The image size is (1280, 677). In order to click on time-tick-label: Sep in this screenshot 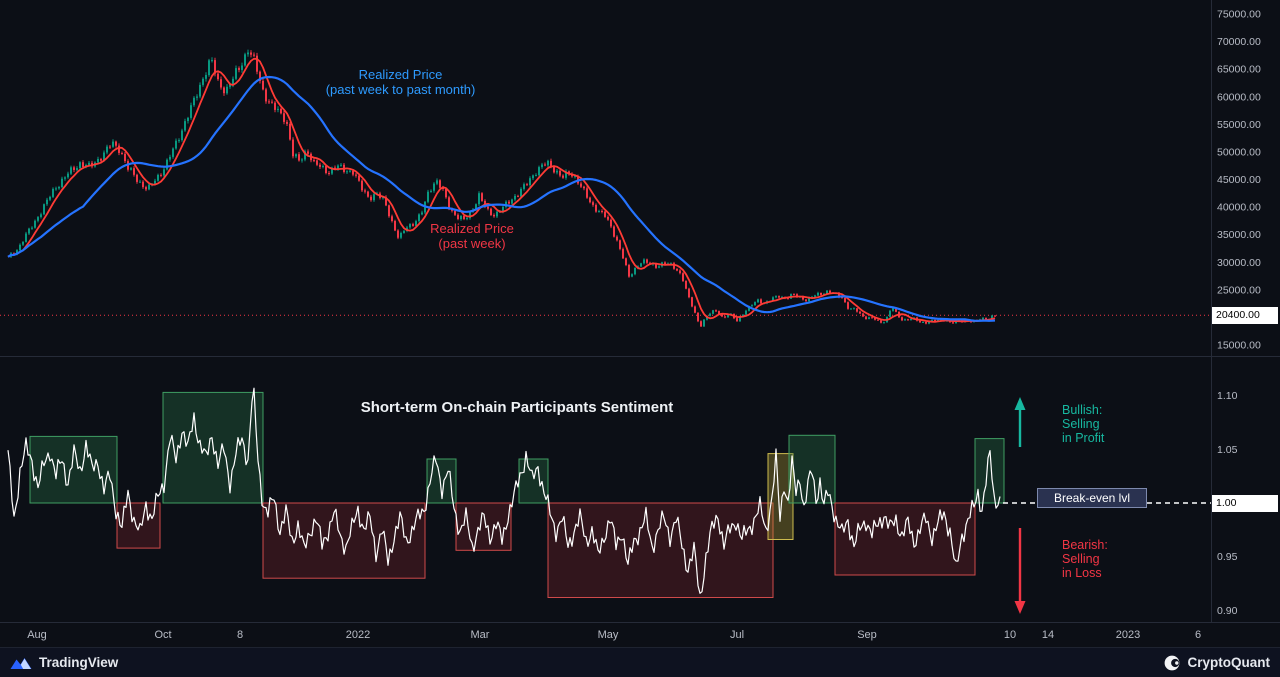, I will do `click(867, 635)`.